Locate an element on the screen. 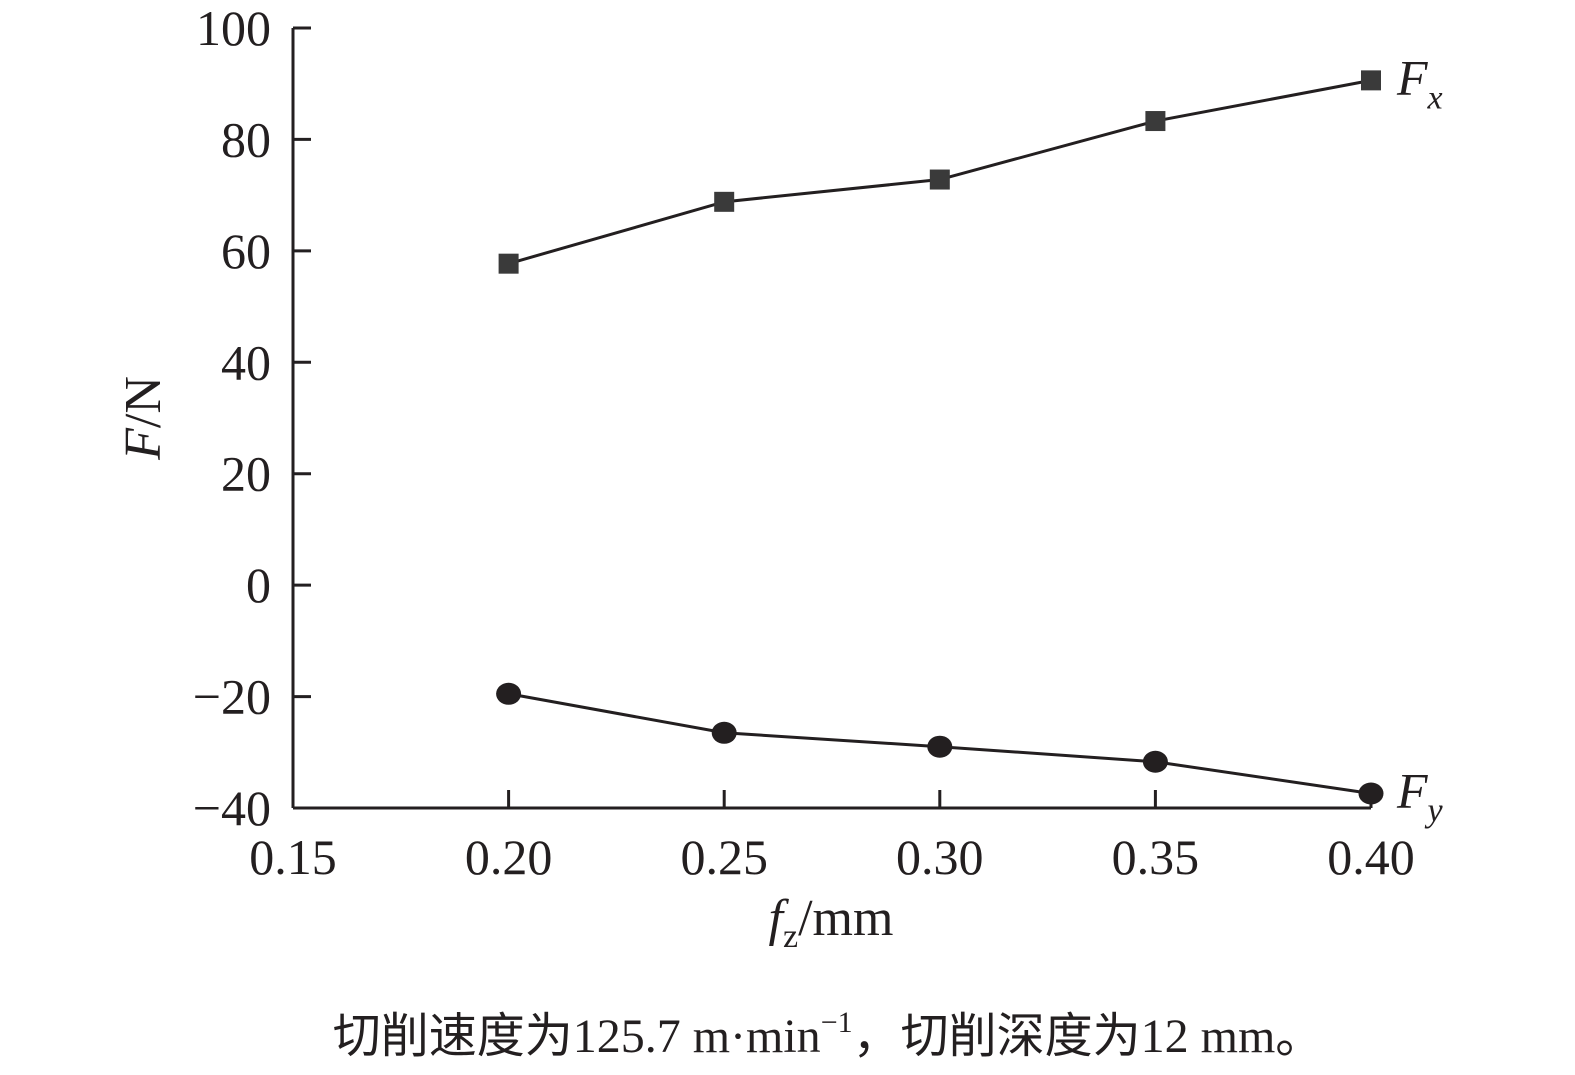 This screenshot has width=1575, height=1075. x-tick-label: 0.15 is located at coordinates (293, 857).